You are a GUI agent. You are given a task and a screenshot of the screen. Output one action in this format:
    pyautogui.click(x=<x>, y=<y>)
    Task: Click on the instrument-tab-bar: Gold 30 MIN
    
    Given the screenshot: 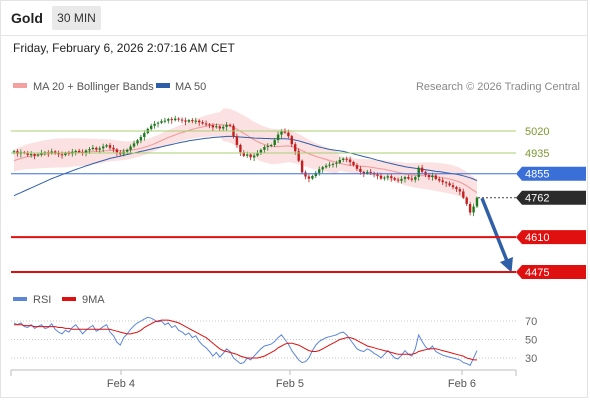 What is the action you would take?
    pyautogui.click(x=294, y=18)
    